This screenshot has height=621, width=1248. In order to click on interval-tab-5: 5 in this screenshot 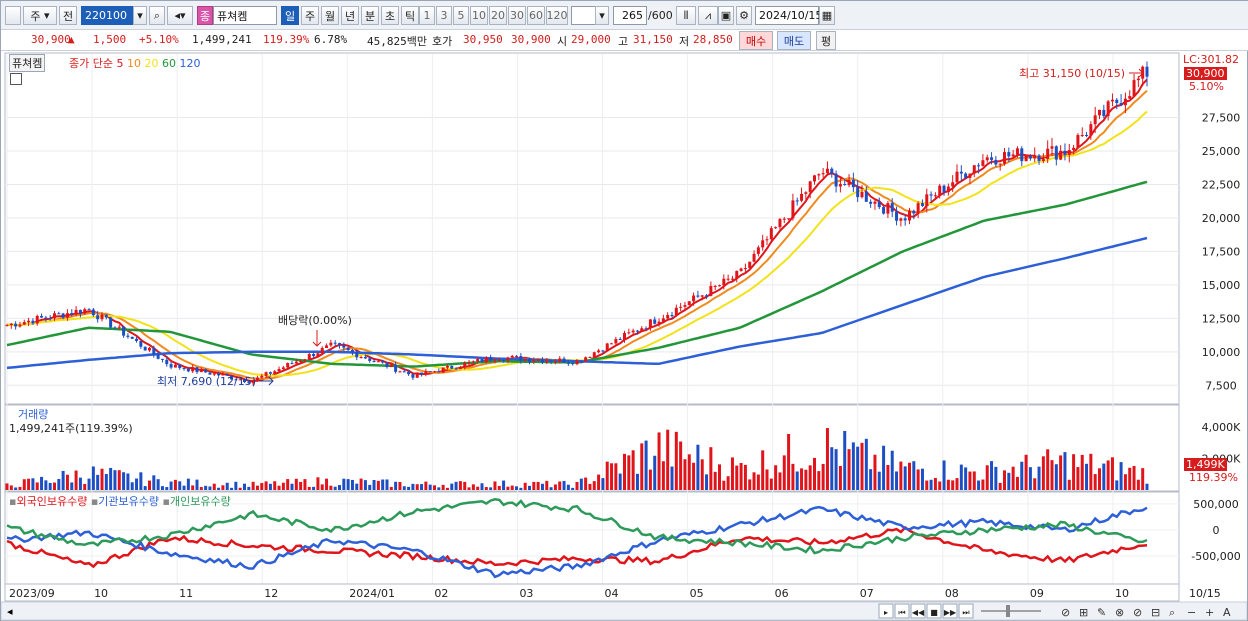, I will do `click(461, 15)`.